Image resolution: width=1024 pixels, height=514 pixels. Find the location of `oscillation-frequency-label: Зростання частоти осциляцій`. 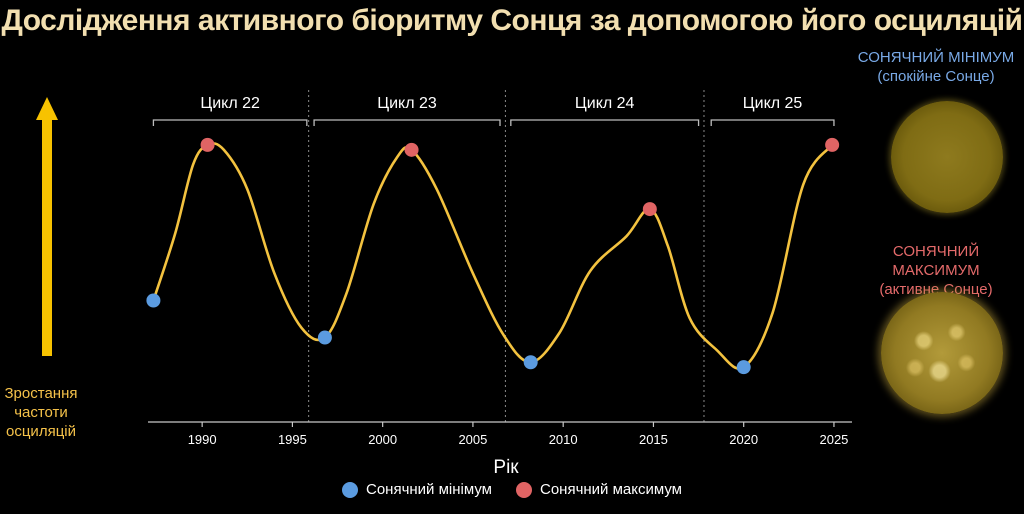

oscillation-frequency-label: Зростання частоти осциляцій is located at coordinates (41, 412).